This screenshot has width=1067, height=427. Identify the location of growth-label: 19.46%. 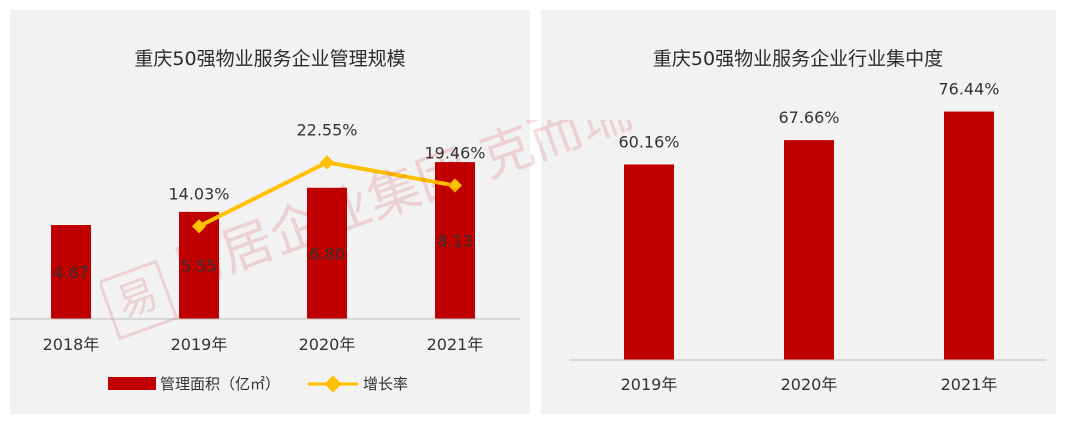
(454, 153).